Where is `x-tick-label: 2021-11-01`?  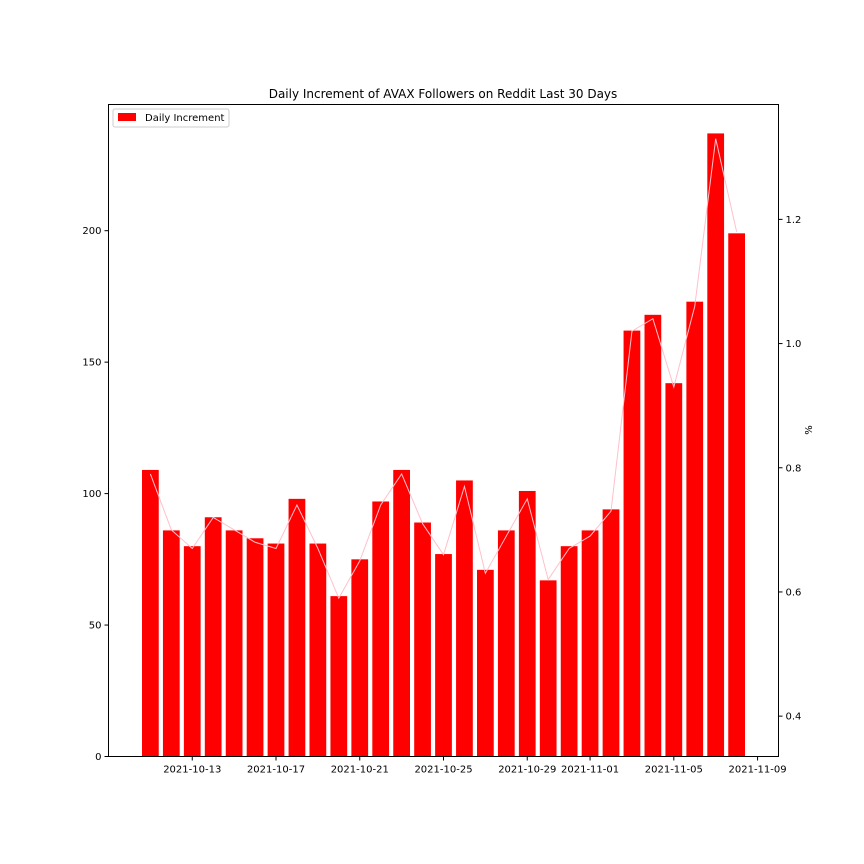 x-tick-label: 2021-11-01 is located at coordinates (590, 770).